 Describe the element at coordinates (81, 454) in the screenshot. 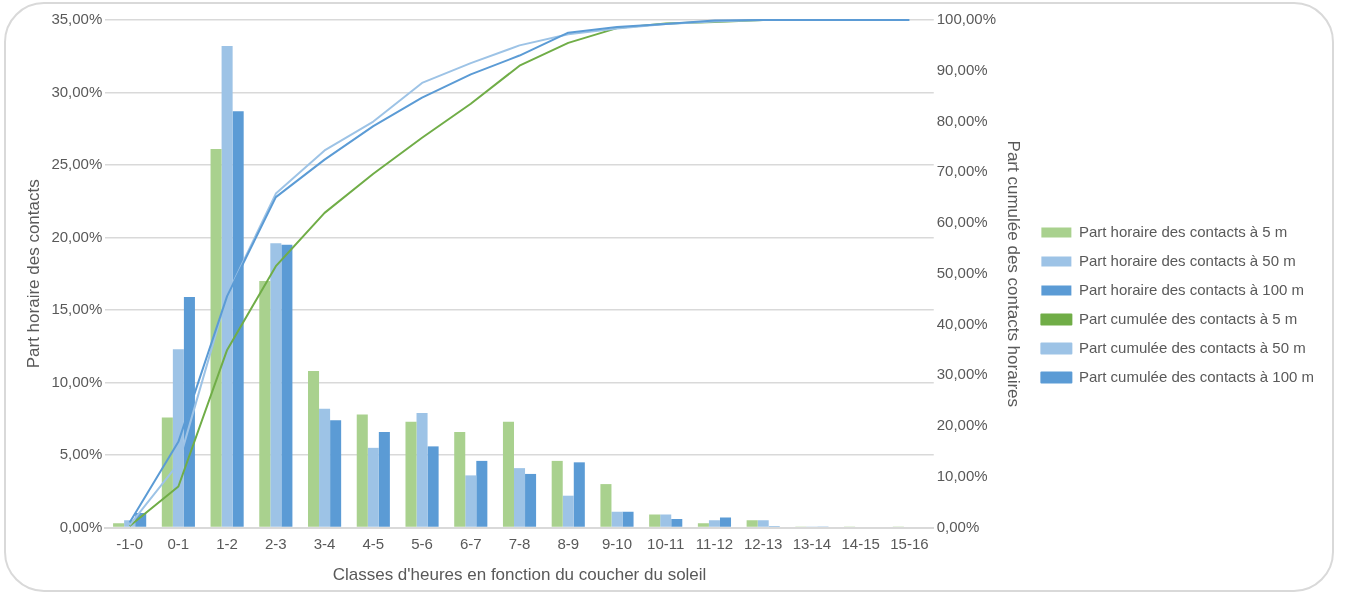

I see `y-tick-label: 5,00%` at that location.